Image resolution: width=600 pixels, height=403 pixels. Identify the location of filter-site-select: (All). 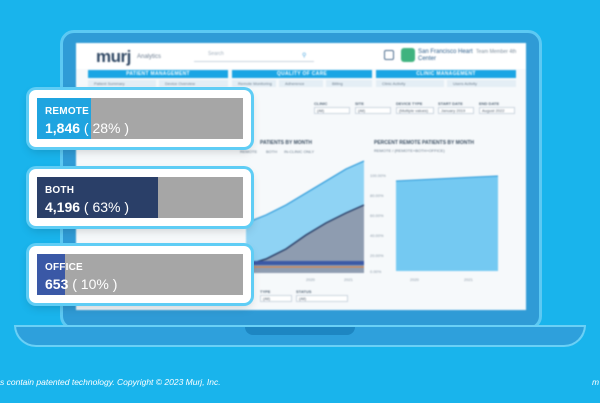
(373, 110).